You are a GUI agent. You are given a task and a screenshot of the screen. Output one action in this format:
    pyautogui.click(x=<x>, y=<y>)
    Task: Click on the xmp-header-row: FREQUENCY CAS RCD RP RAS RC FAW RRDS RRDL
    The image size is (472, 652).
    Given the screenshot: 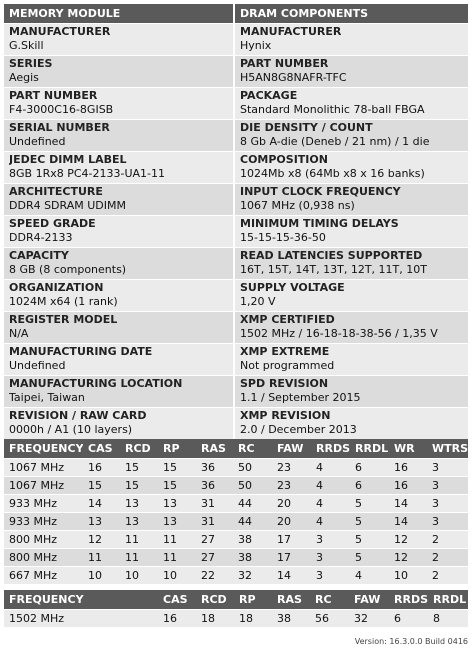 What is the action you would take?
    pyautogui.click(x=236, y=599)
    